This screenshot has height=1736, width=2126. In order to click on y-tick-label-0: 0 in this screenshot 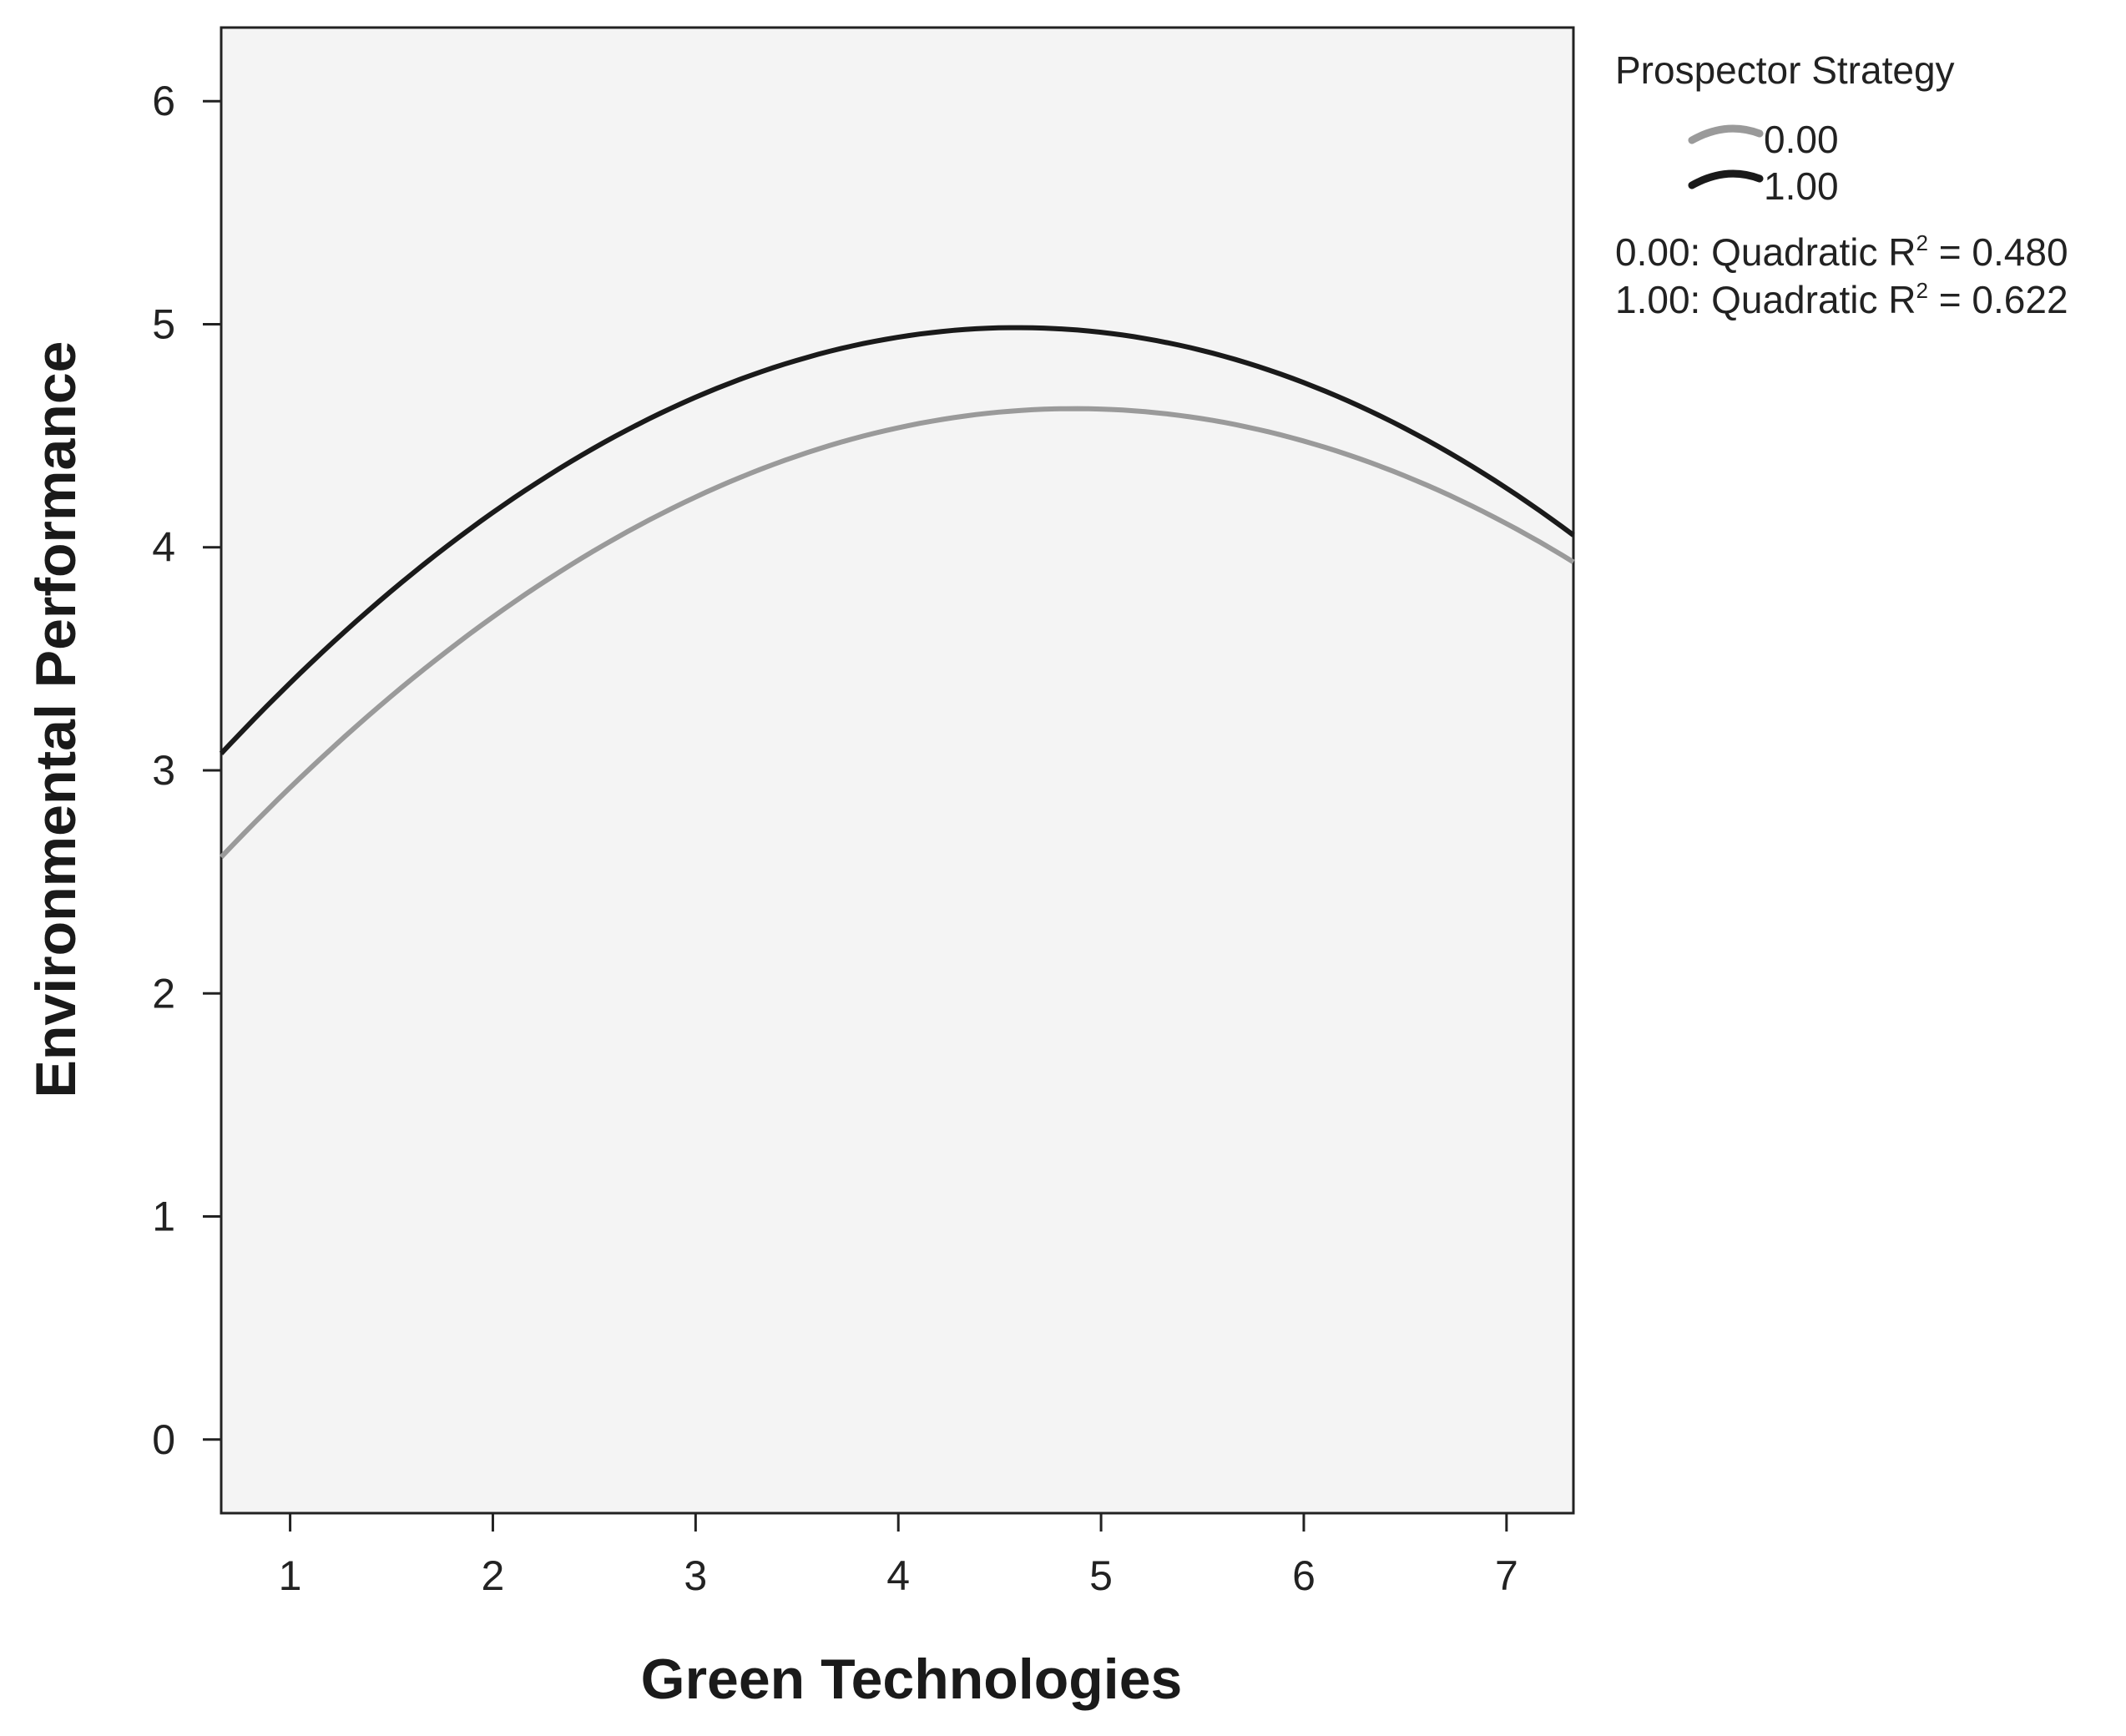, I will do `click(163, 1439)`.